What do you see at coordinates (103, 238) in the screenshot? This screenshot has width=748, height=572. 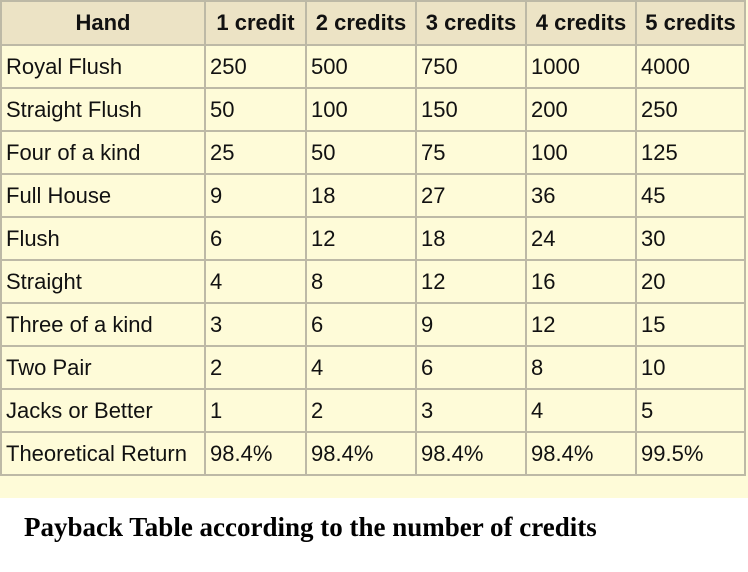 I see `hand-name: Flush` at bounding box center [103, 238].